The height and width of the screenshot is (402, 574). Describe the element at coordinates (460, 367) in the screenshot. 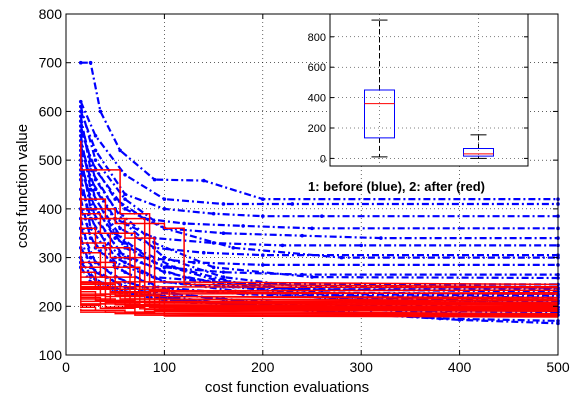

I see `main-x-tick-label: 400` at that location.